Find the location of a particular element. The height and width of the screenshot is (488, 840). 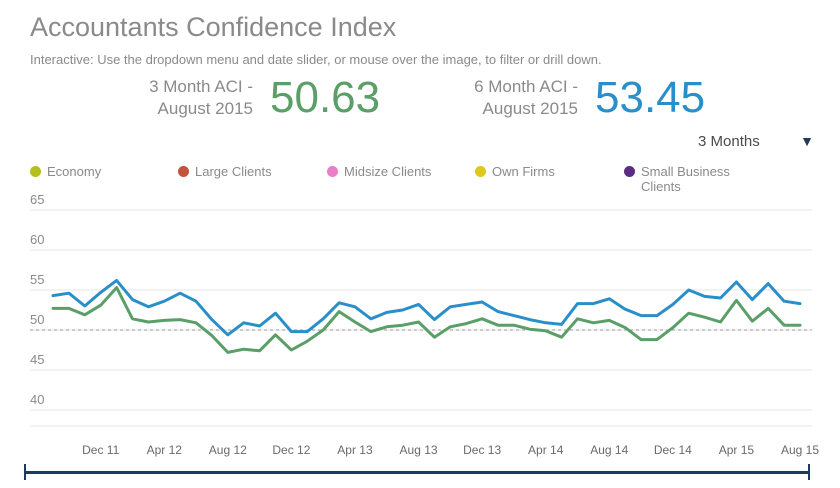

triangle-down-icon: ▼ is located at coordinates (807, 141).